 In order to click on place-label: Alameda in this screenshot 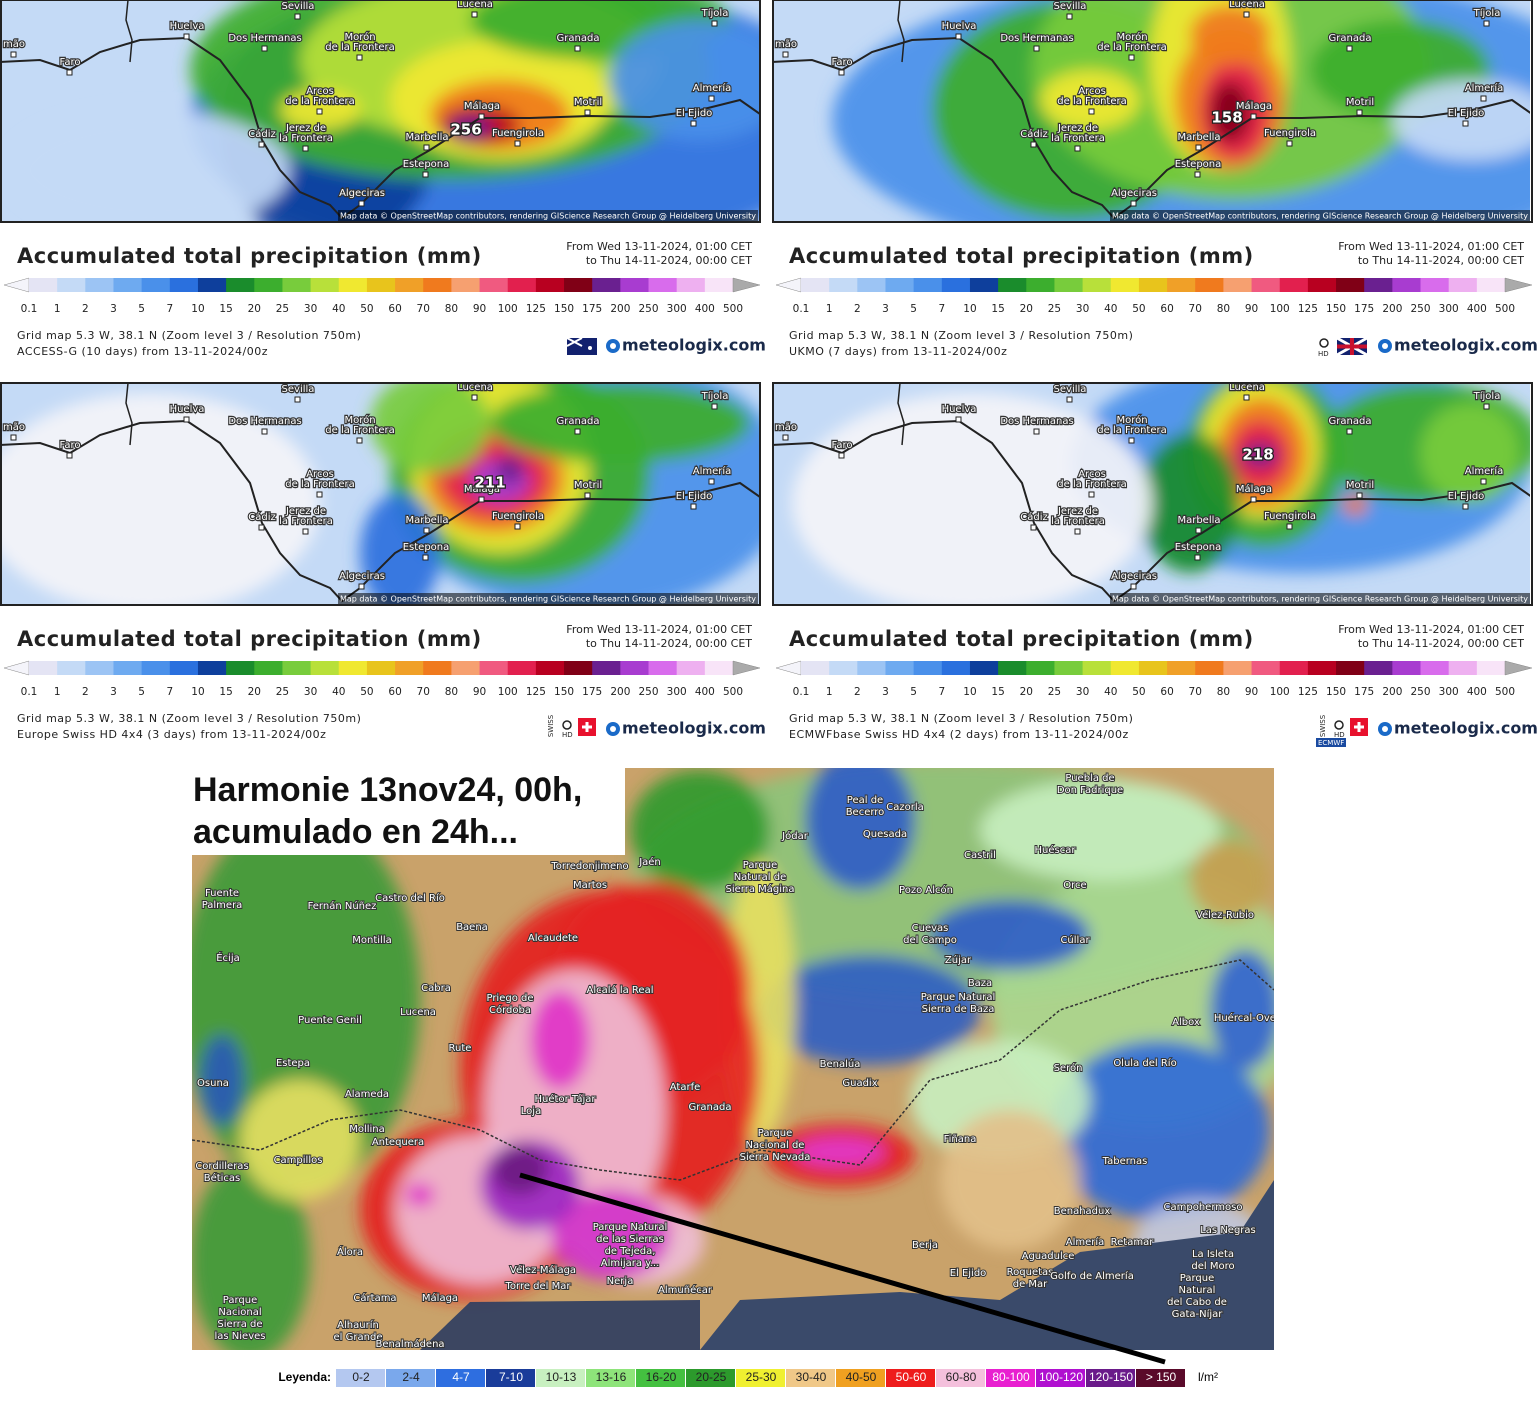, I will do `click(367, 1094)`.